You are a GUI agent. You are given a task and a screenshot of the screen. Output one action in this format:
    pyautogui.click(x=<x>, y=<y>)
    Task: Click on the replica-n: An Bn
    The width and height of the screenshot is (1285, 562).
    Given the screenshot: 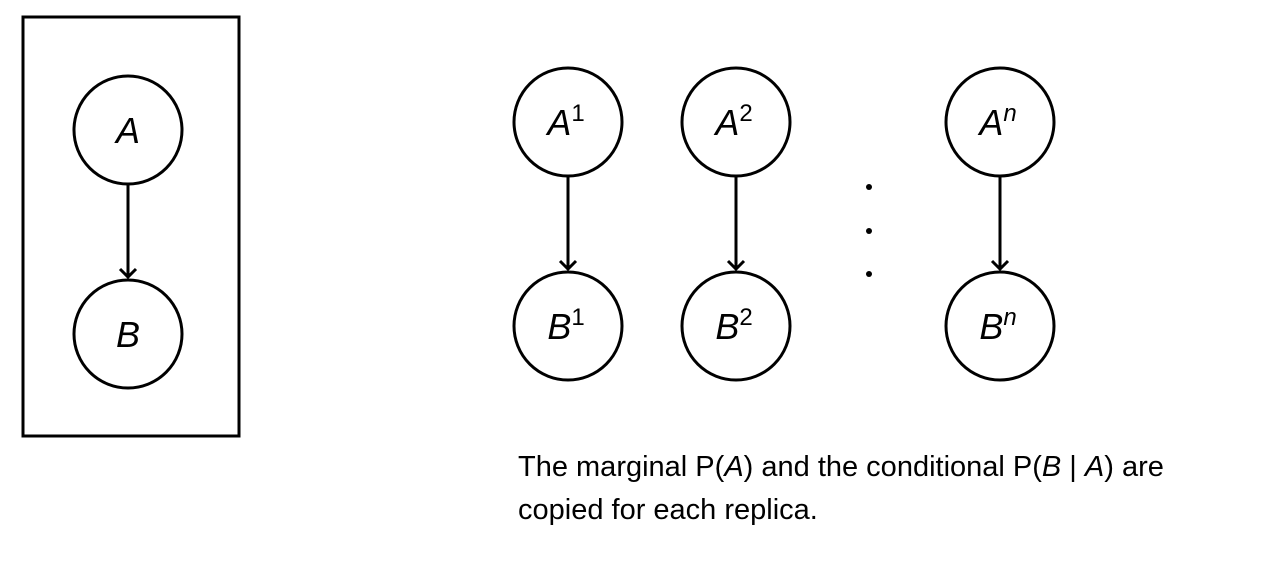 What is the action you would take?
    pyautogui.click(x=1000, y=224)
    